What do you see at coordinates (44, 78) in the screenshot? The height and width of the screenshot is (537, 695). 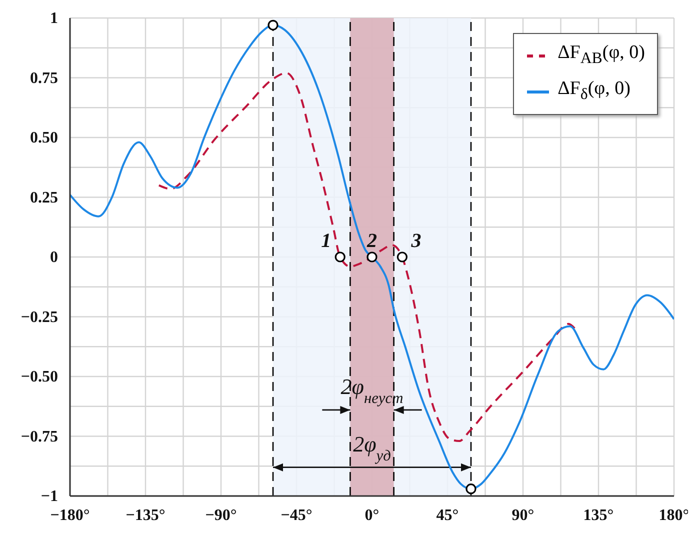 I see `y-tick-label: 0.75` at bounding box center [44, 78].